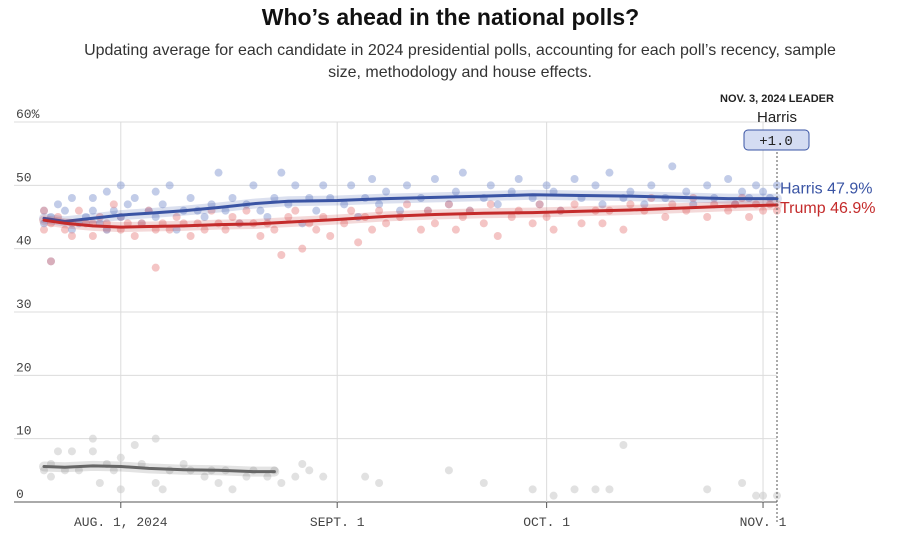 The width and height of the screenshot is (901, 544). What do you see at coordinates (24, 304) in the screenshot?
I see `y-tick-label: 30` at bounding box center [24, 304].